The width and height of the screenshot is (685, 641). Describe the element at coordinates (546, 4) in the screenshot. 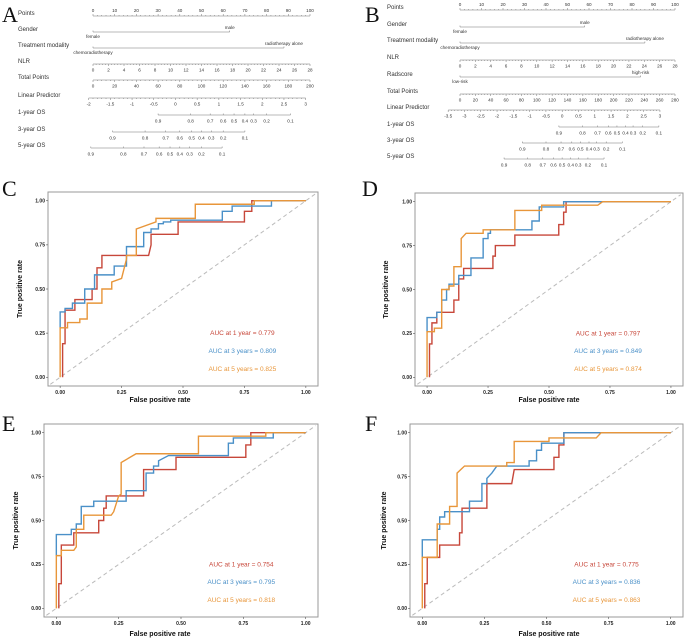

I see `tick-label: 40` at that location.